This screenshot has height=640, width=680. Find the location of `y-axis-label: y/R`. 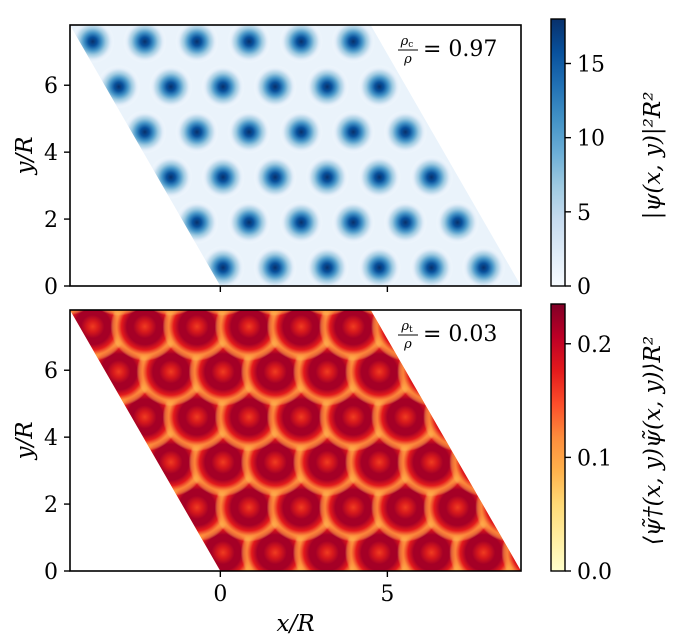

y-axis-label: y/R is located at coordinates (25, 440).